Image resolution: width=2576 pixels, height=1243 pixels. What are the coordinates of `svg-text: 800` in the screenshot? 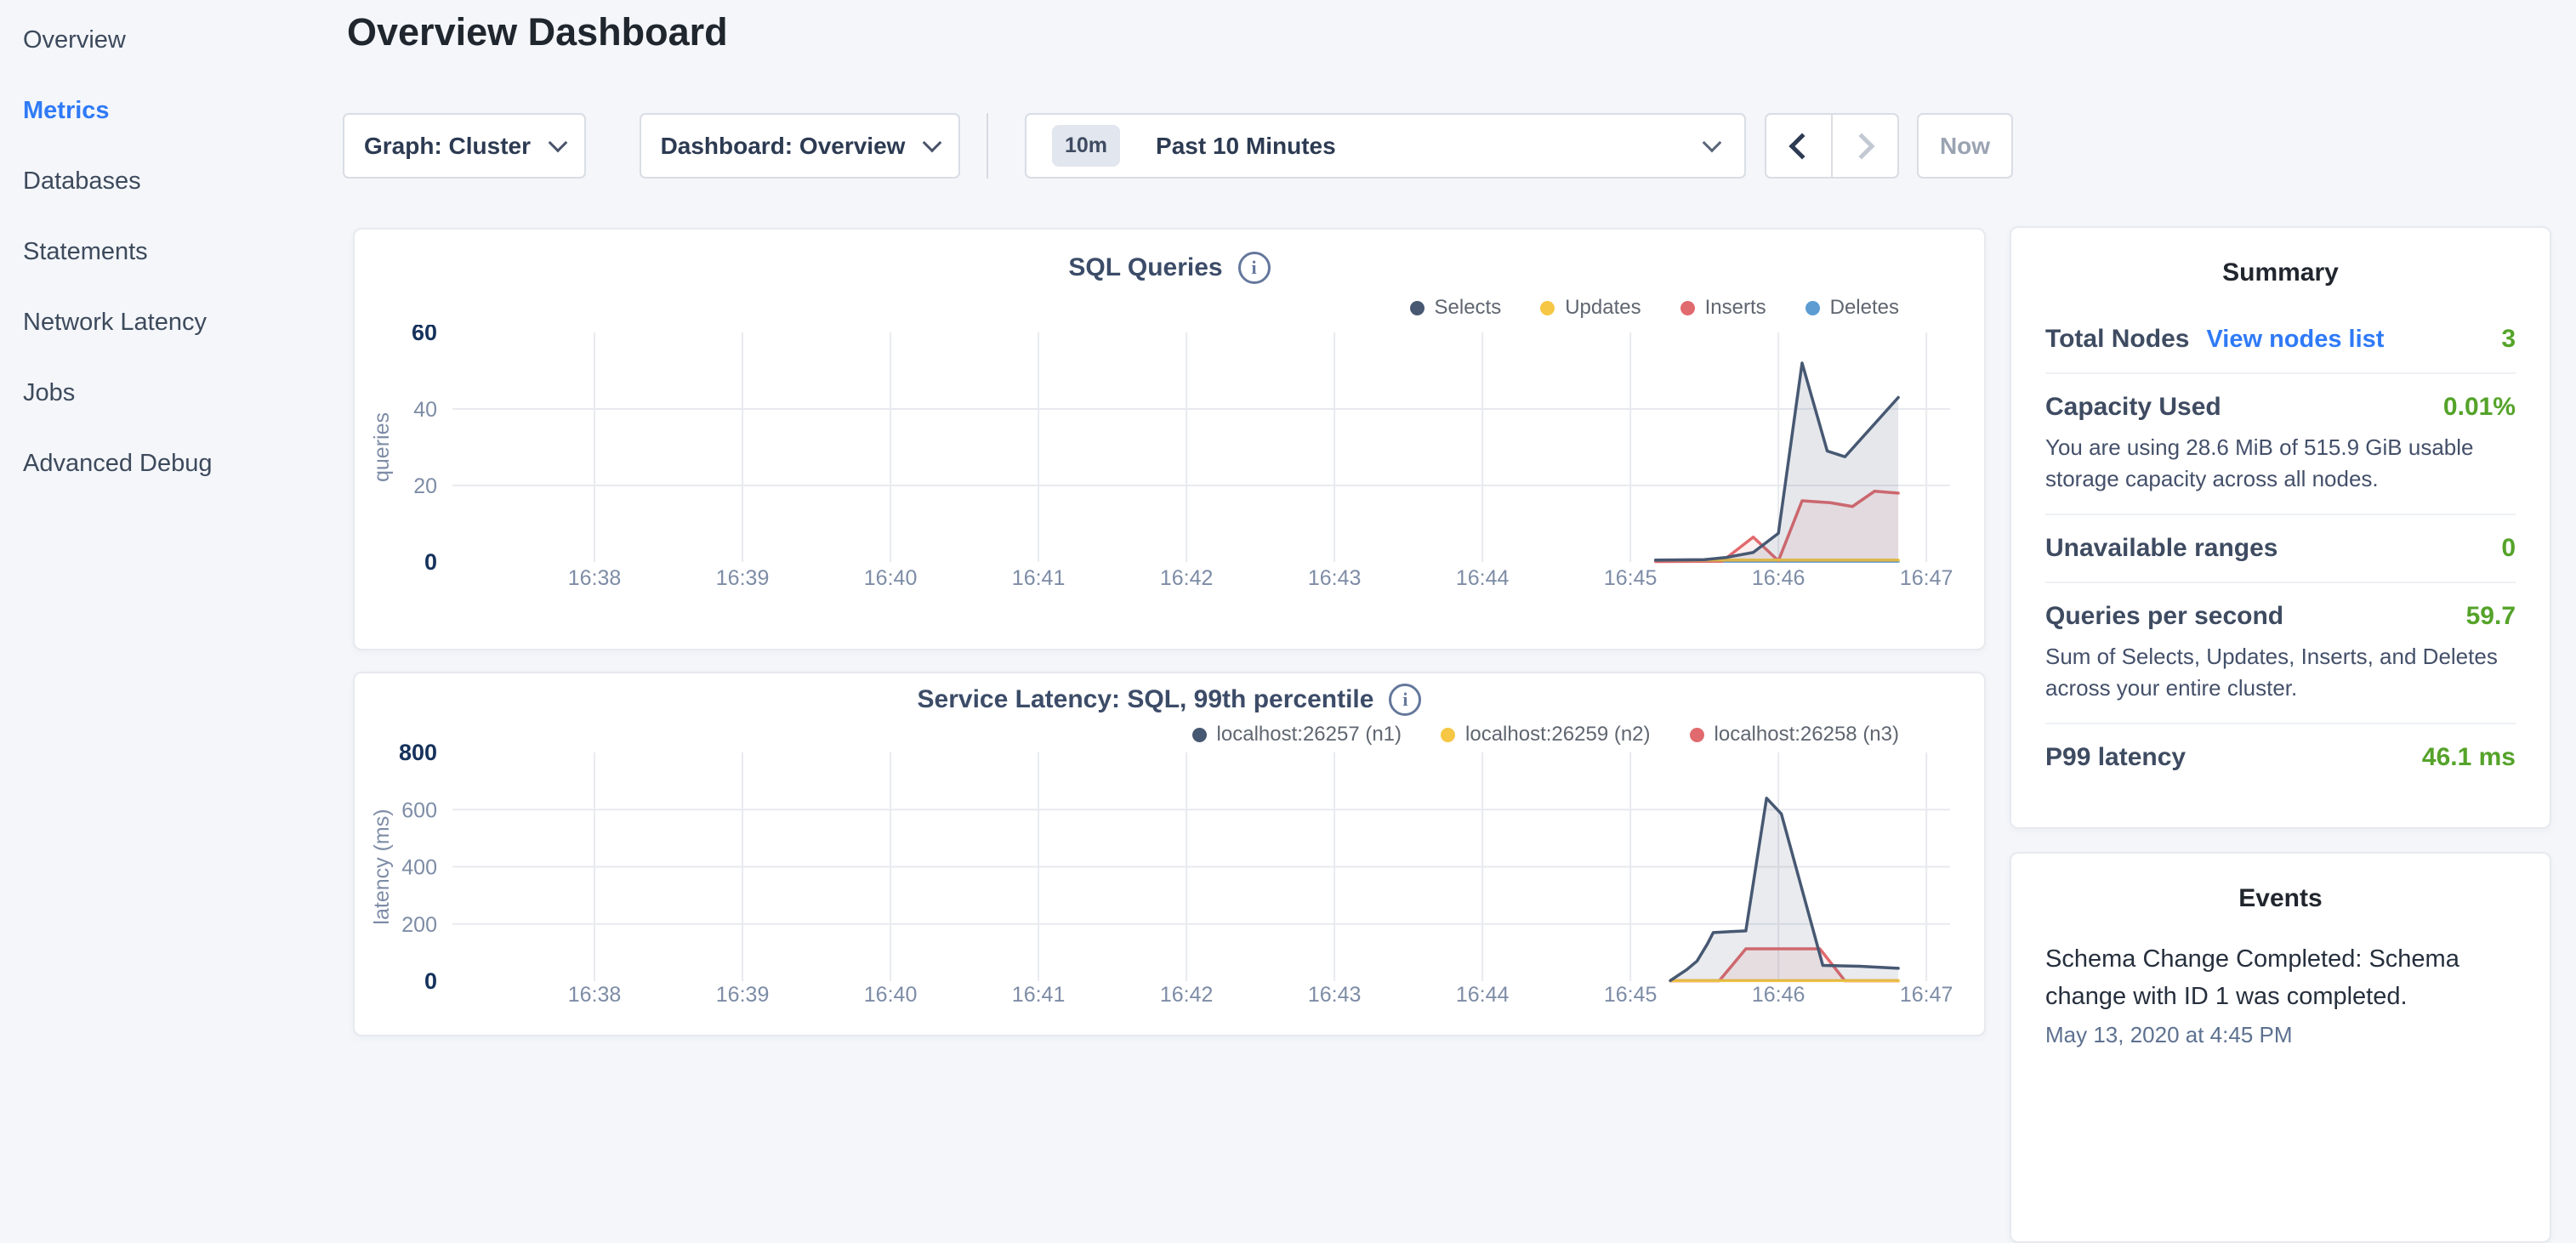 It's located at (418, 752).